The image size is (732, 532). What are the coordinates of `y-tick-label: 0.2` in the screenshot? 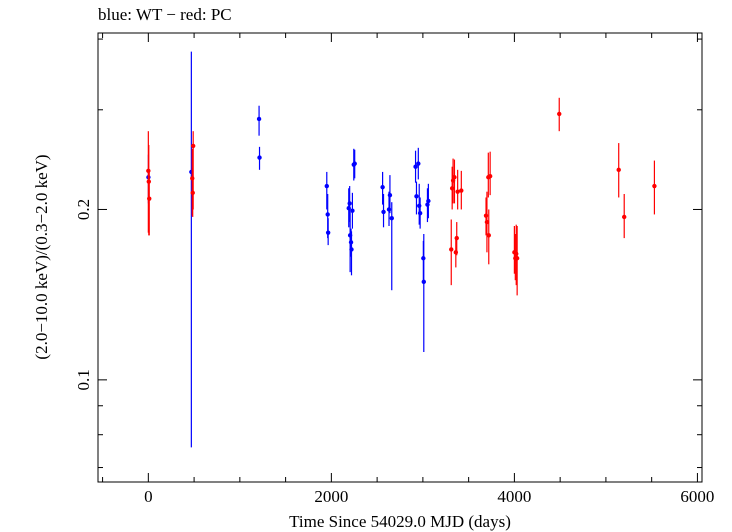 It's located at (83, 209).